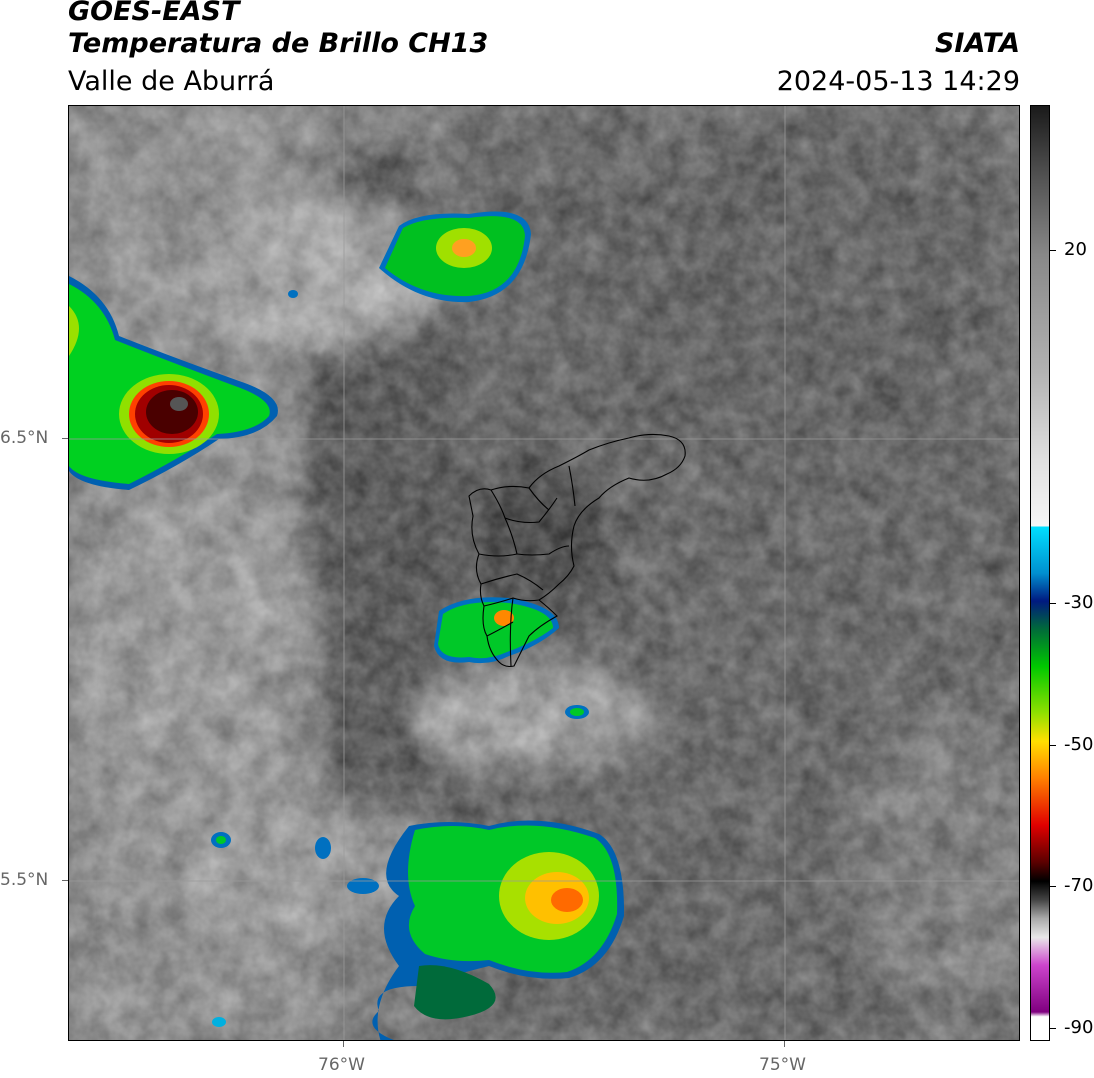  Describe the element at coordinates (1075, 249) in the screenshot. I see `colorbar-label: 20` at that location.